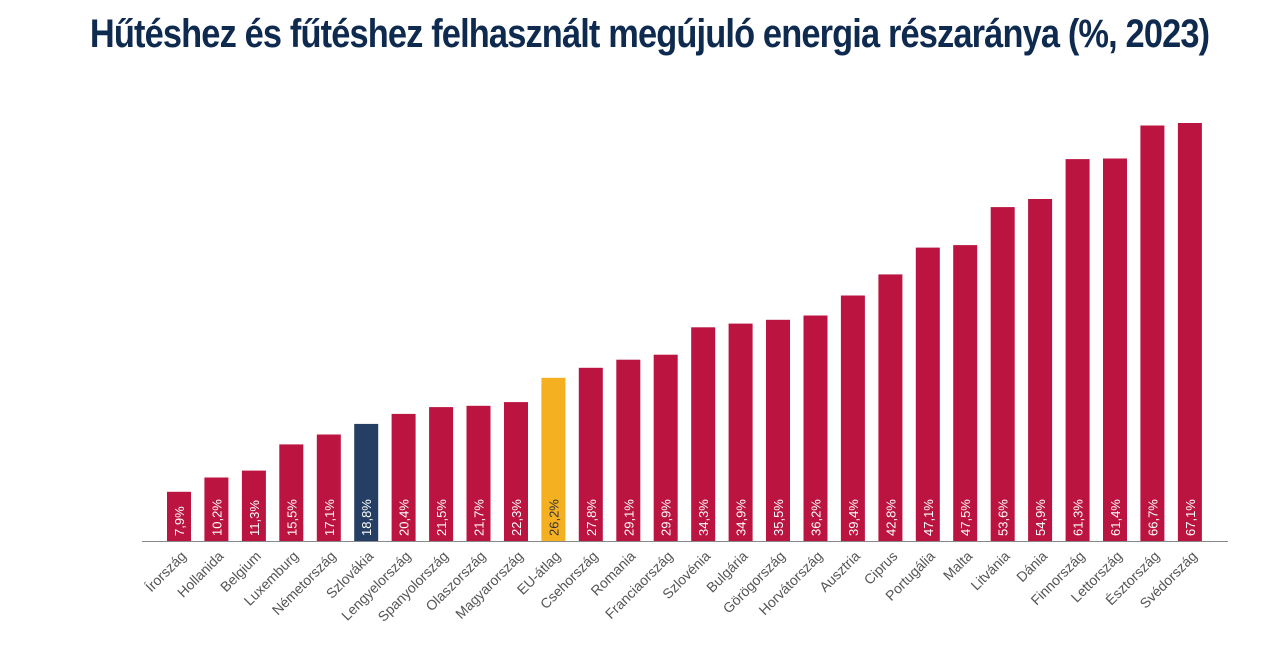 The height and width of the screenshot is (669, 1284). I want to click on data-label: 34,9%, so click(741, 517).